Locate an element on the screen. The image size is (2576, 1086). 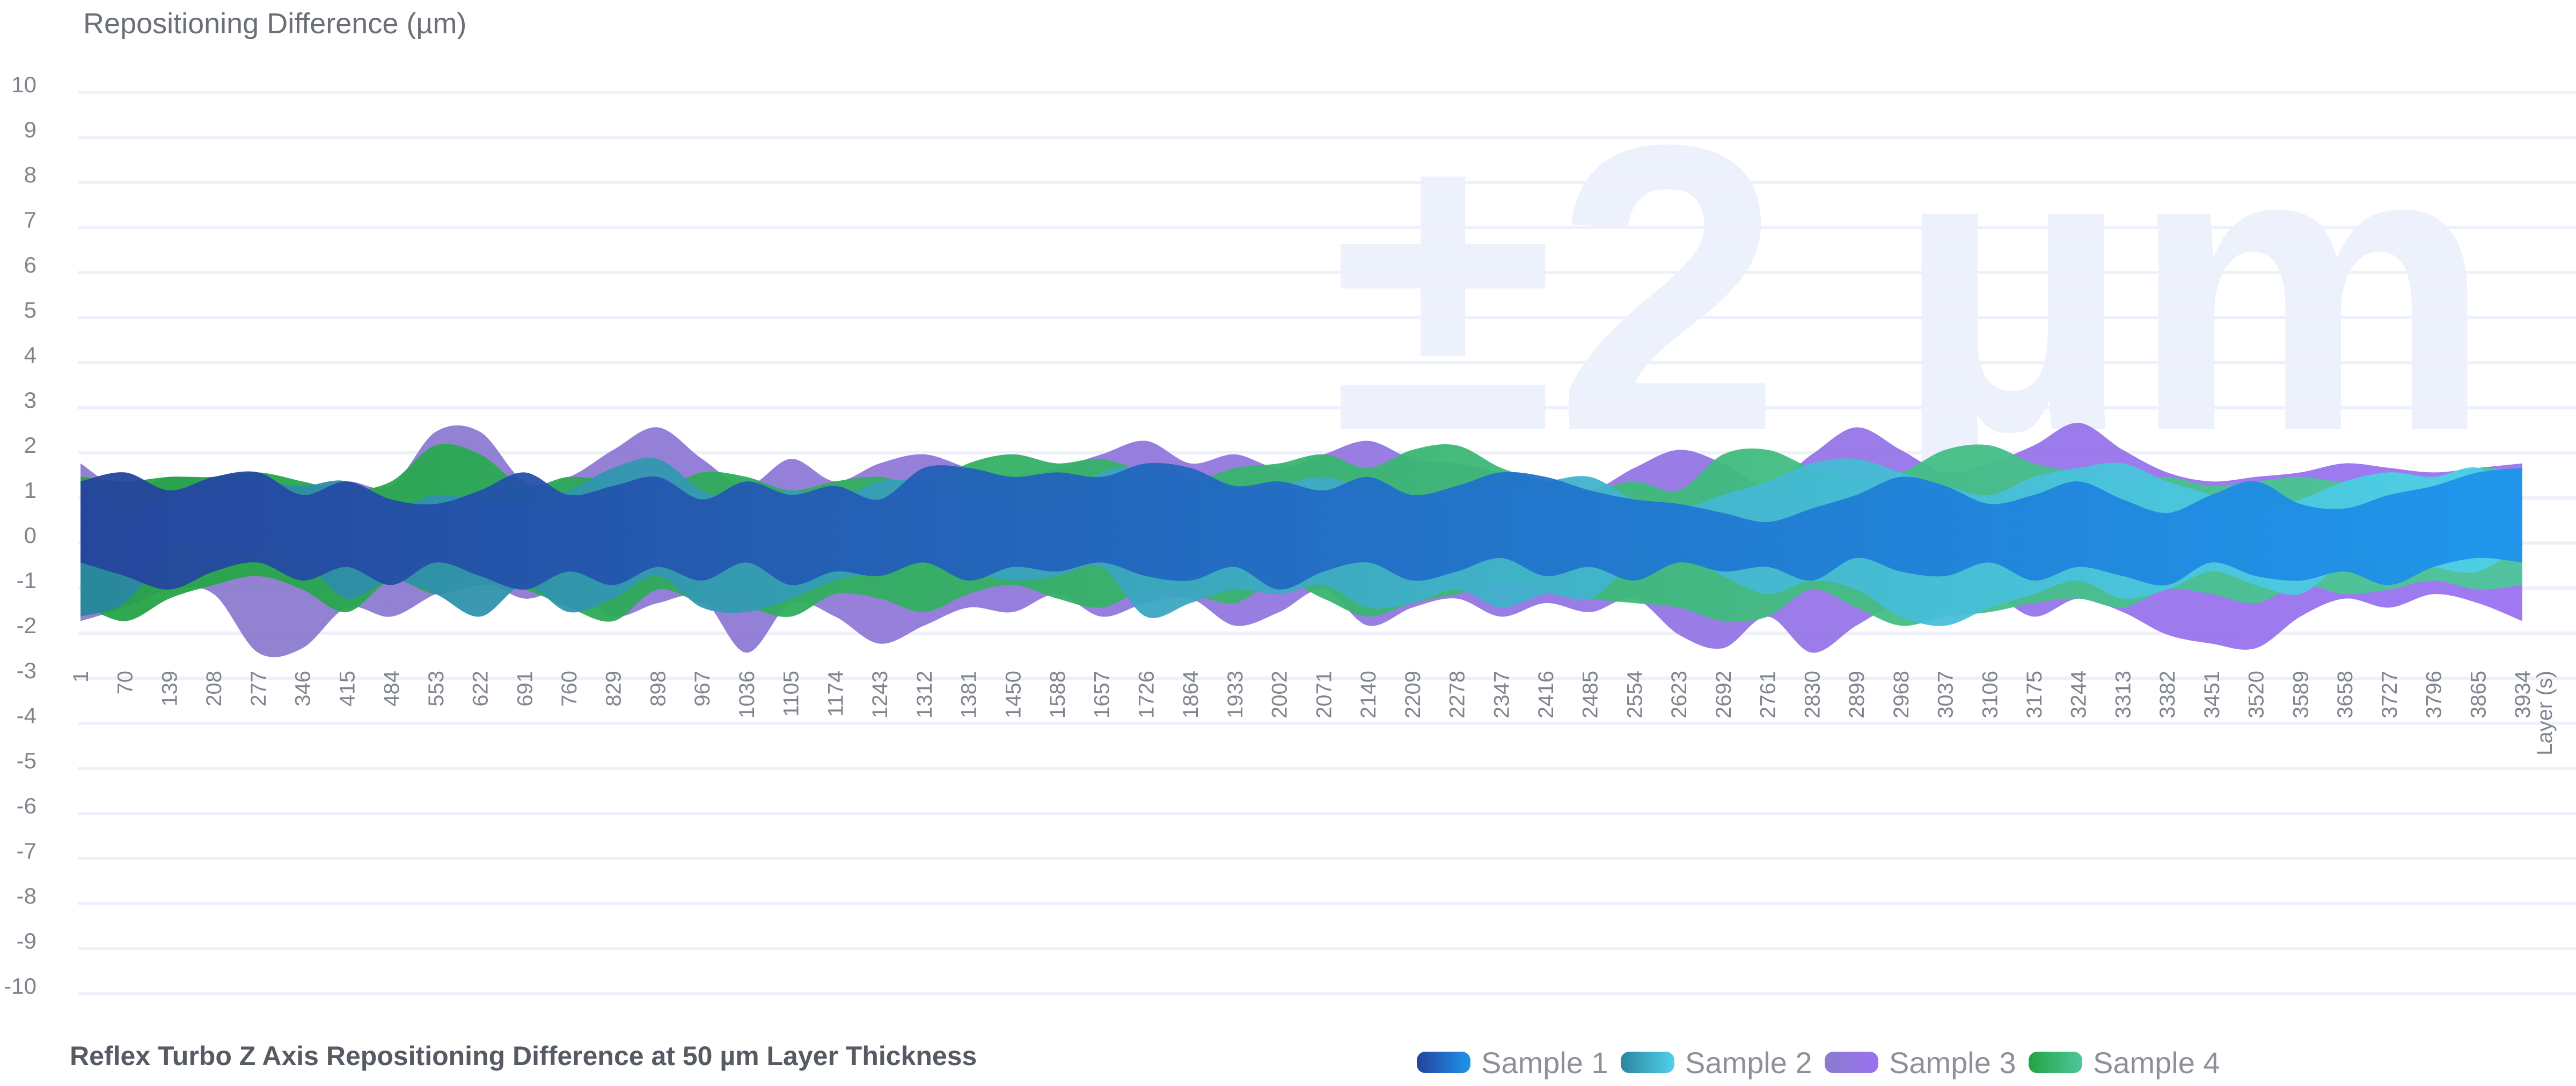
x-tick-label: 2278 is located at coordinates (1457, 694).